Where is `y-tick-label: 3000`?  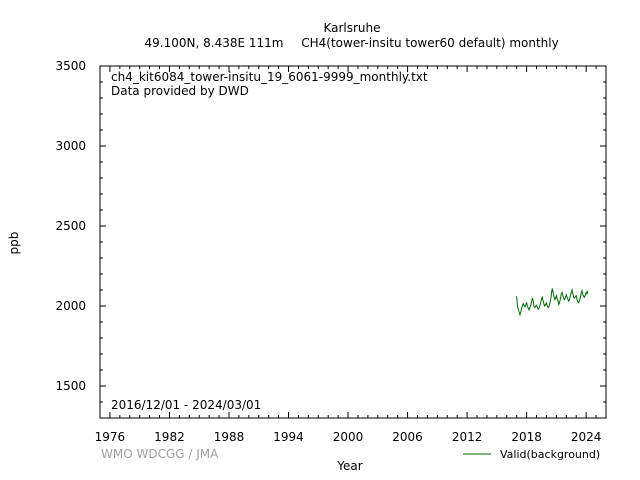
y-tick-label: 3000 is located at coordinates (70, 146).